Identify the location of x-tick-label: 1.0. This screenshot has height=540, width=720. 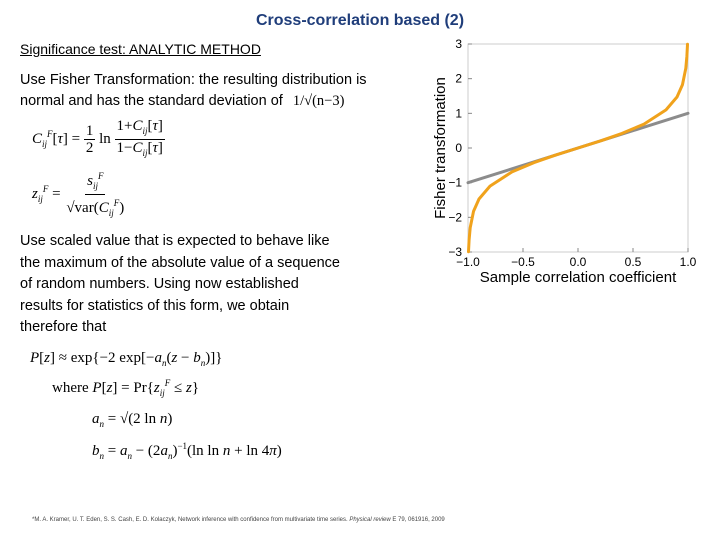
(688, 262).